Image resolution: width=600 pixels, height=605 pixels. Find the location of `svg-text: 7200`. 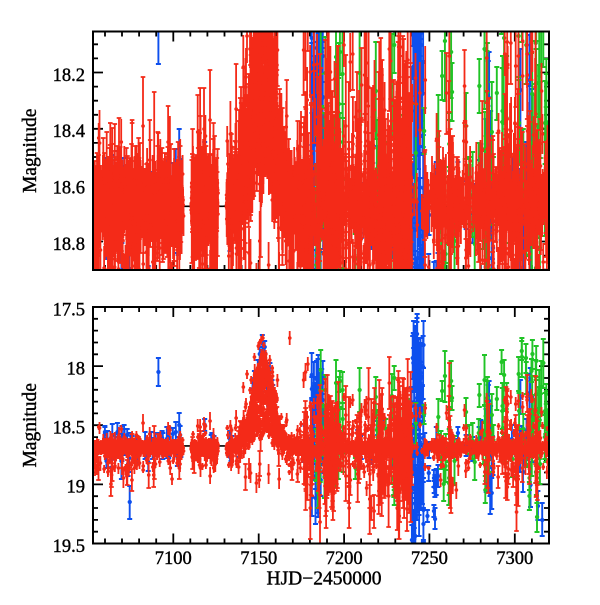

svg-text: 7200 is located at coordinates (344, 559).